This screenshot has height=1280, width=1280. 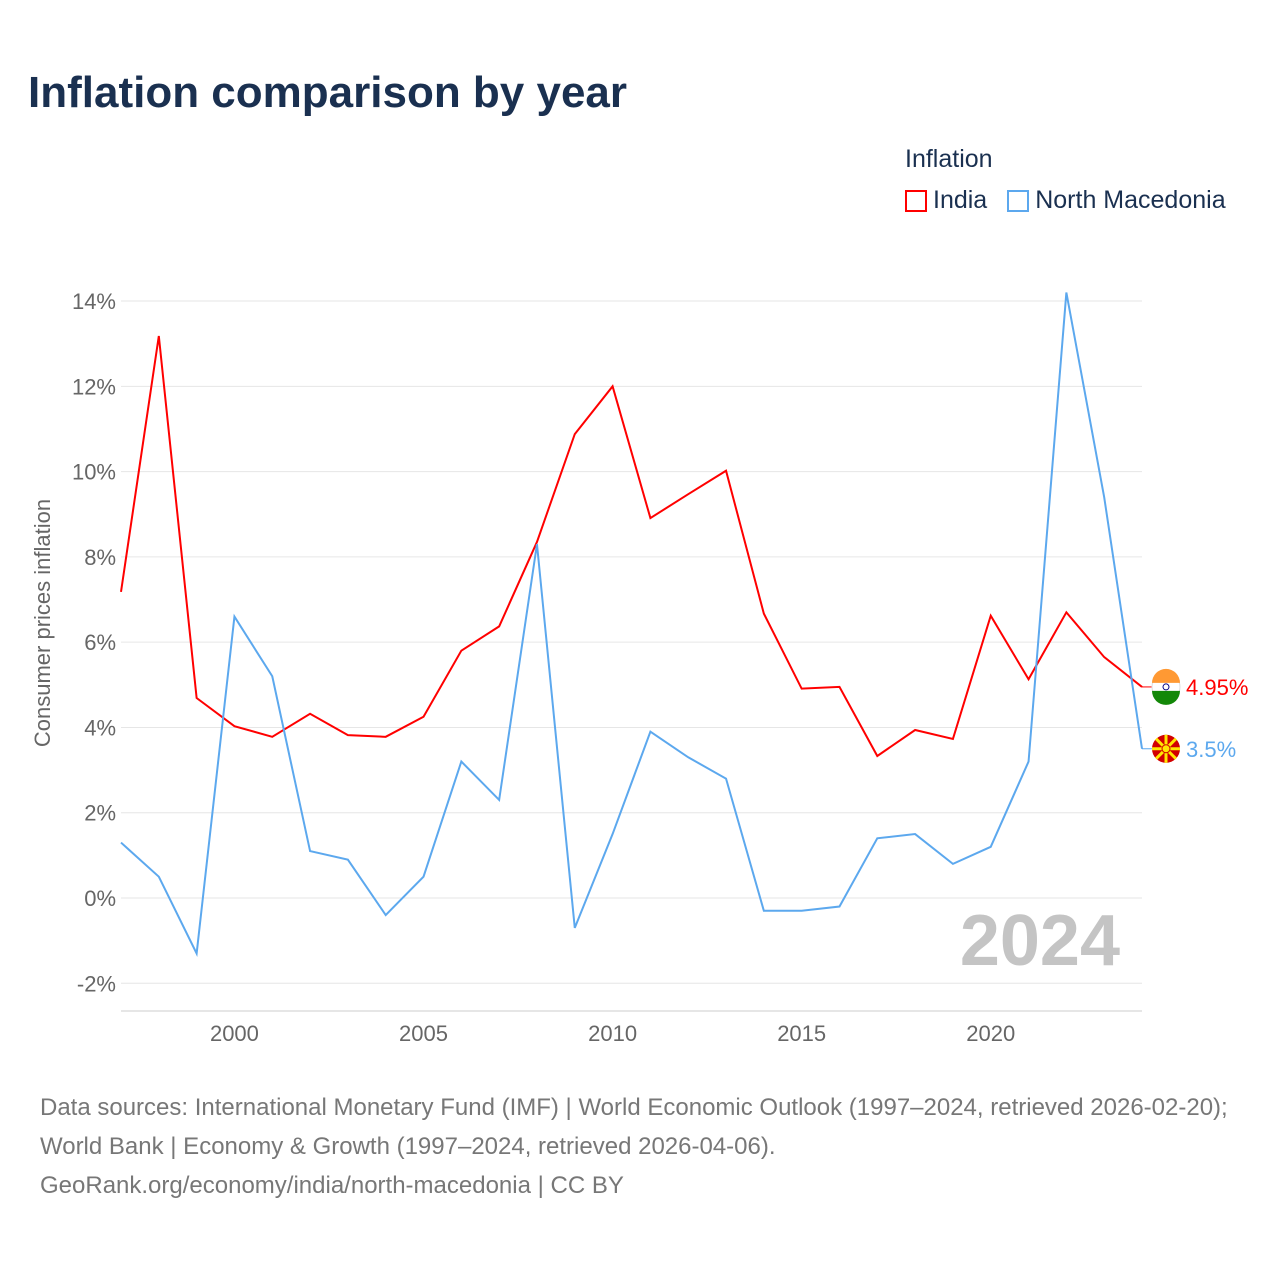 I want to click on y-tick-label: 14%, so click(x=94, y=301).